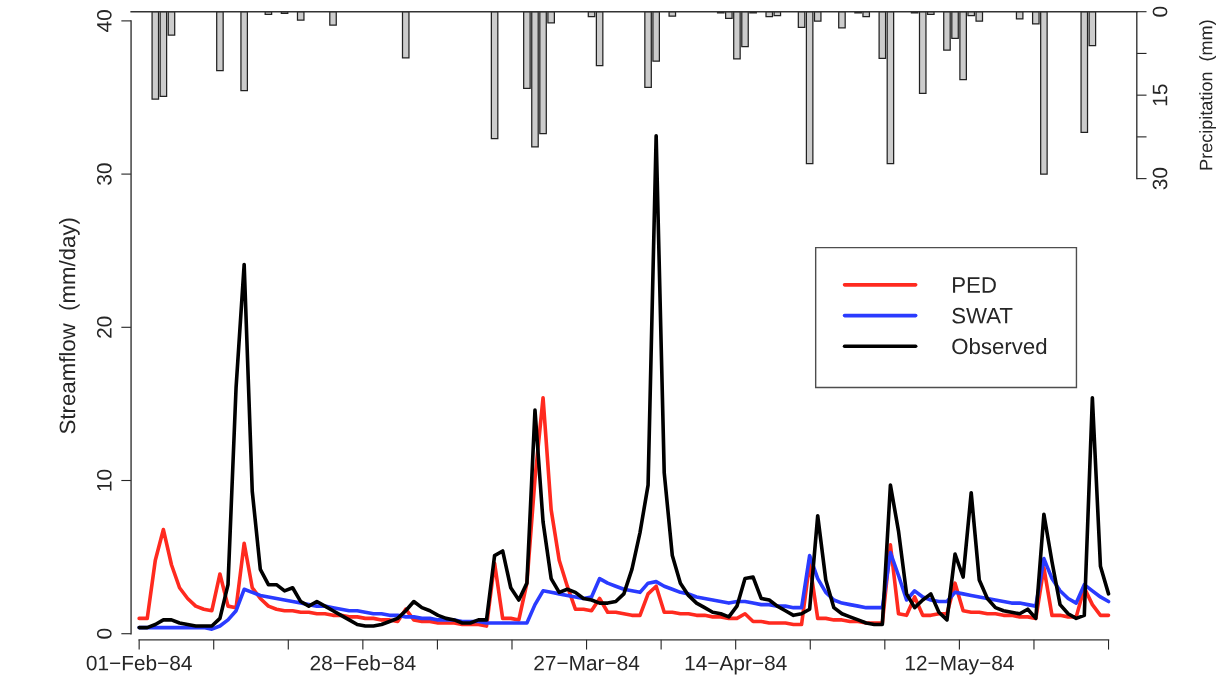 This screenshot has width=1225, height=688. I want to click on y-axis-title: Streamflow (mm/day), so click(69, 326).